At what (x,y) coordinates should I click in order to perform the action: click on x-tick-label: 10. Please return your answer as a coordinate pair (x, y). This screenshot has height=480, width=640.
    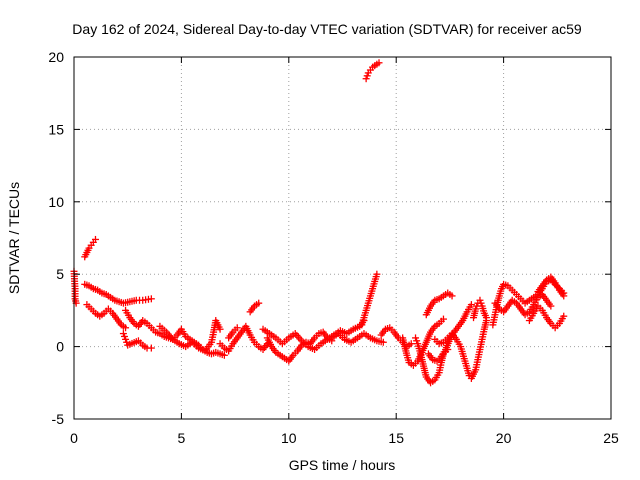
    Looking at the image, I should click on (289, 438).